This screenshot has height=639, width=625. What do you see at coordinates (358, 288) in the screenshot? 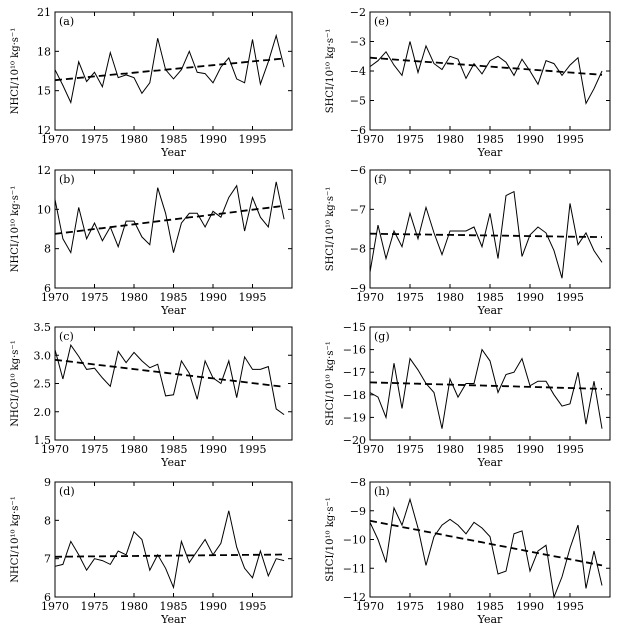
I see `y-tick-label: −9` at bounding box center [358, 288].